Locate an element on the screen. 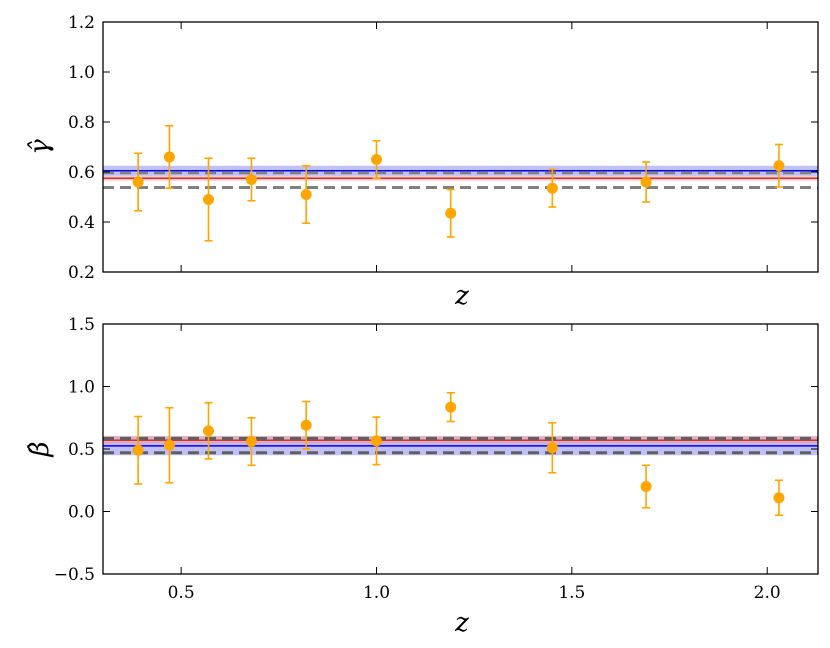 This screenshot has height=648, width=830. y-tick-label: 1.2 is located at coordinates (81, 23).